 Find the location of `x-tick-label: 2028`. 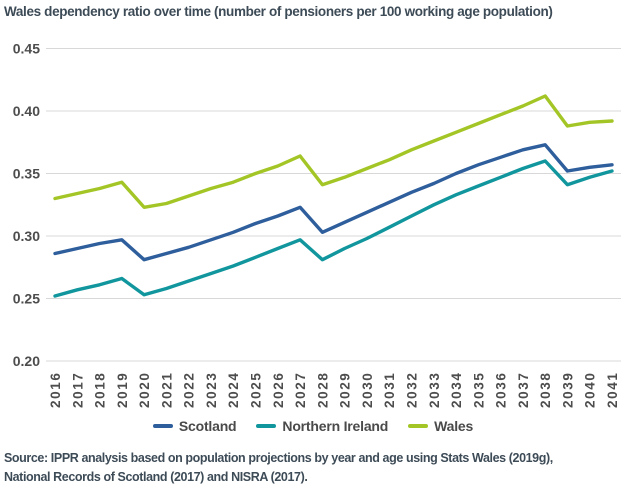

x-tick-label: 2028 is located at coordinates (322, 390).